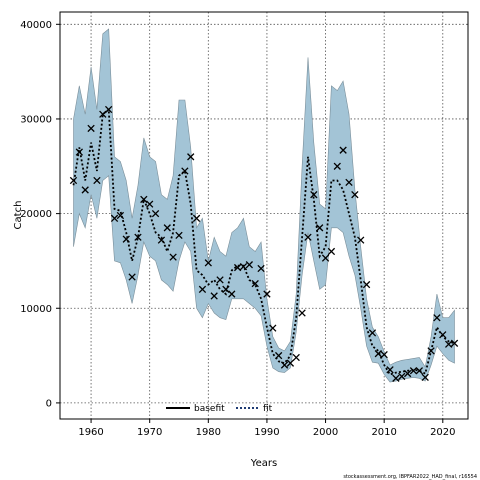 The height and width of the screenshot is (480, 480). I want to click on y-tick-label: 30000, so click(36, 119).